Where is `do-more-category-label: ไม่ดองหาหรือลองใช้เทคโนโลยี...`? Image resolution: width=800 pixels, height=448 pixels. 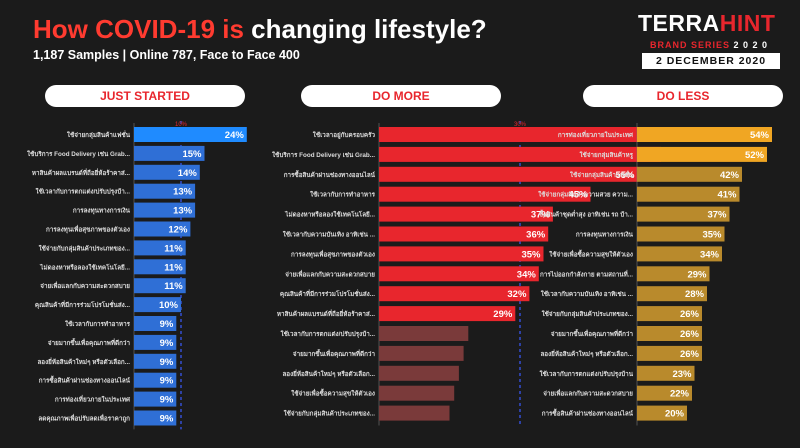 do-more-category-label: ไม่ดองหาหรือลองใช้เทคโนโลยี... is located at coordinates (329, 214).